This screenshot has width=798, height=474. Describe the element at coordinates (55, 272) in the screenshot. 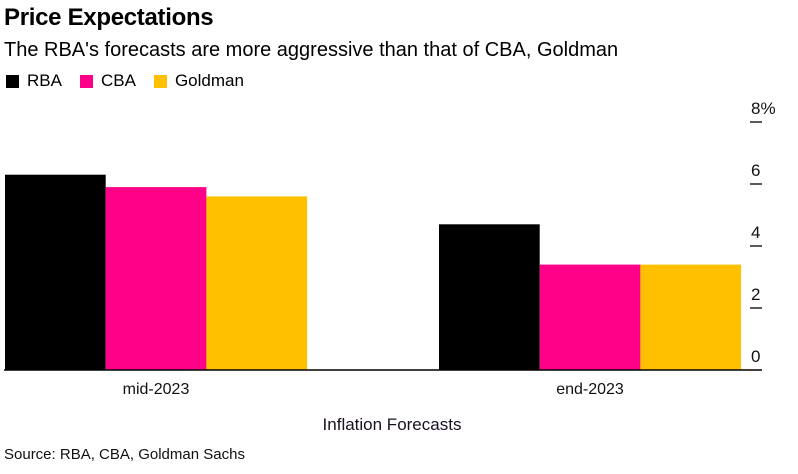

I see `bar-rba-mid-2023` at that location.